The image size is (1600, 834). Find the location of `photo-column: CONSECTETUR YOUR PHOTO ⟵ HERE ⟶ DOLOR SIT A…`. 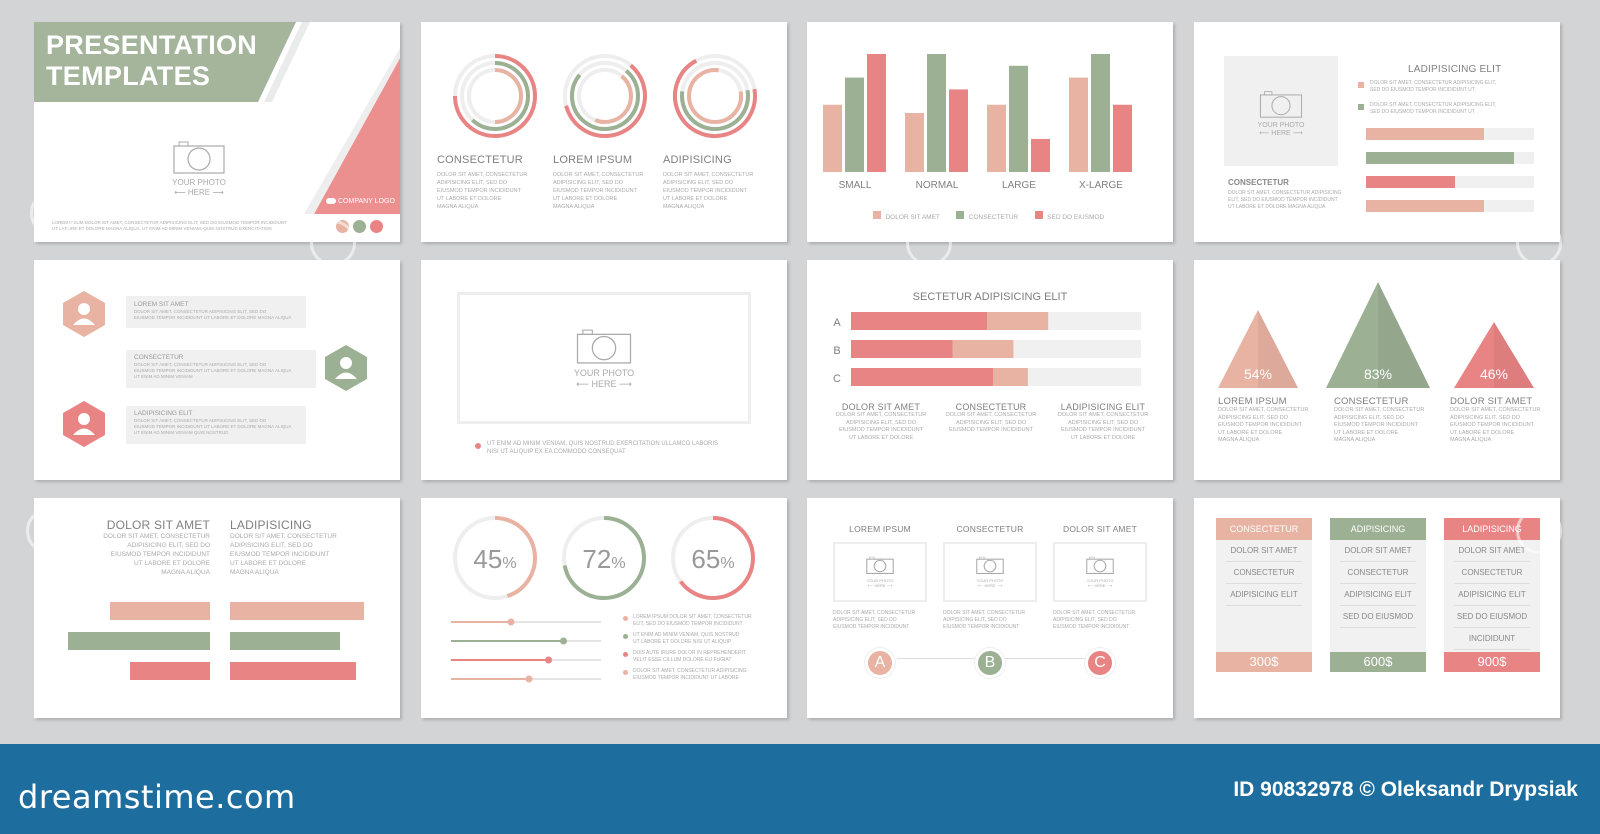

photo-column: CONSECTETUR YOUR PHOTO ⟵ HERE ⟶ DOLOR SIT A… is located at coordinates (990, 588).